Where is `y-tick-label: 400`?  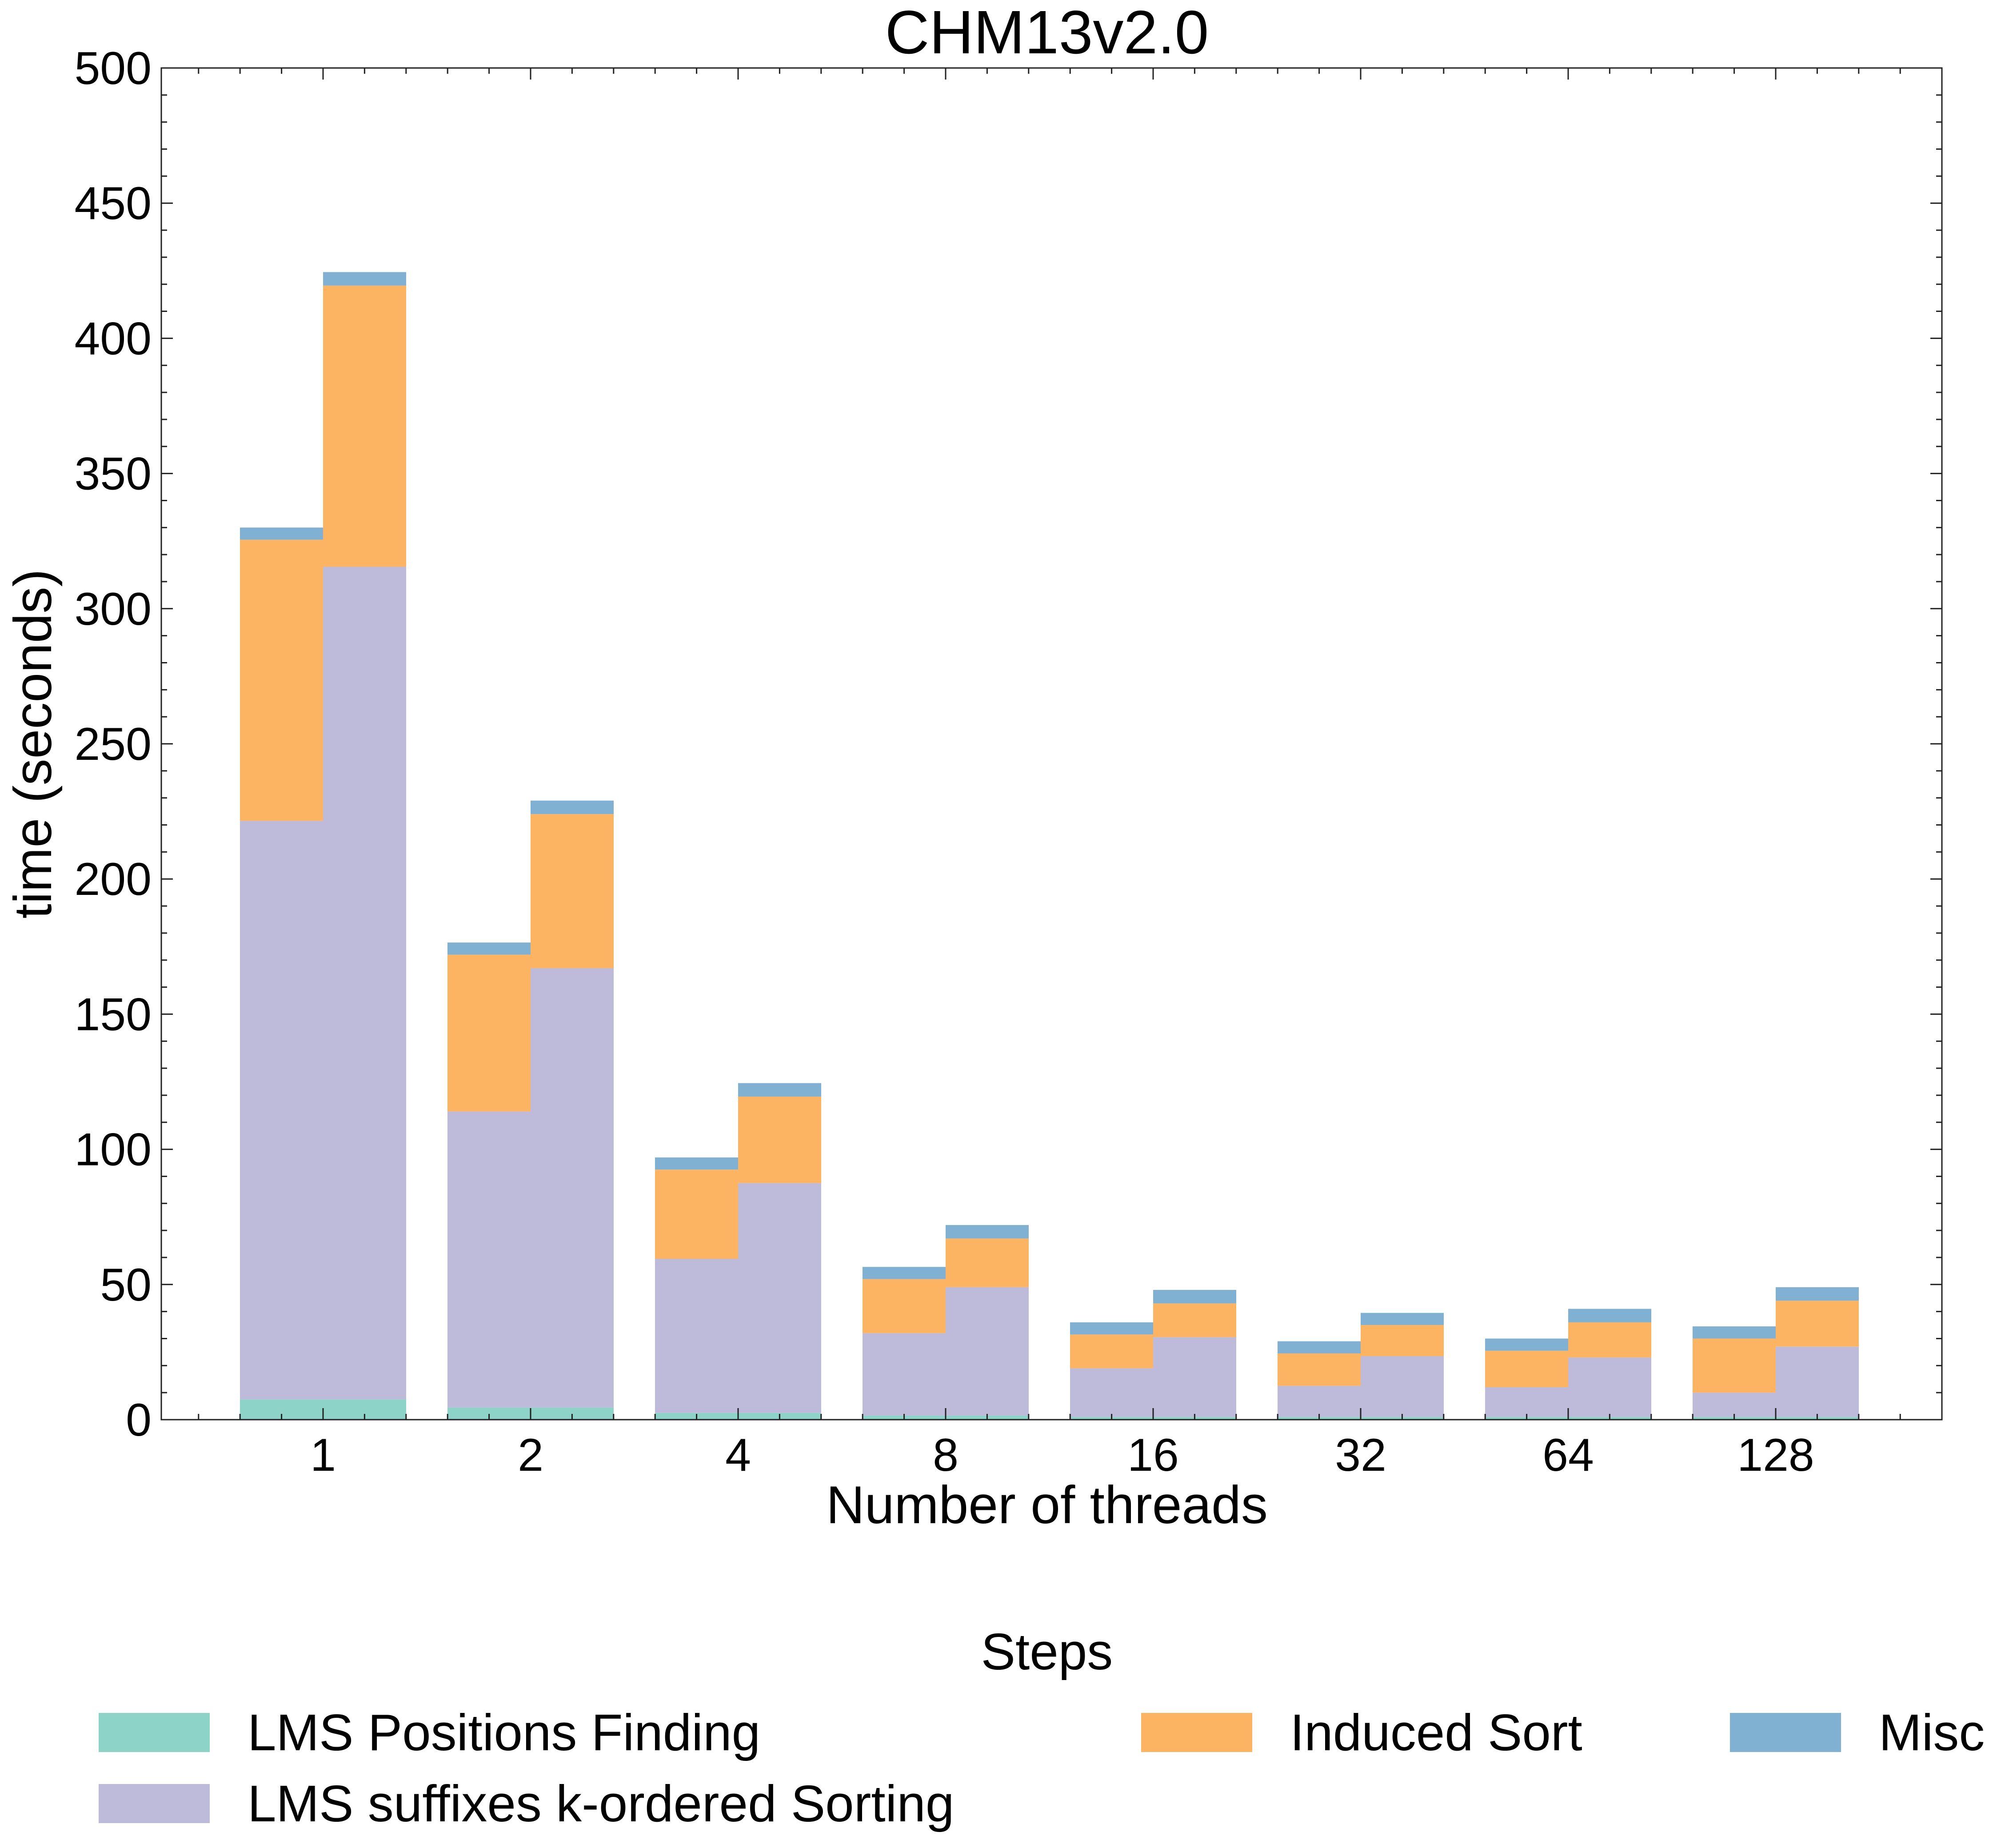
y-tick-label: 400 is located at coordinates (113, 339).